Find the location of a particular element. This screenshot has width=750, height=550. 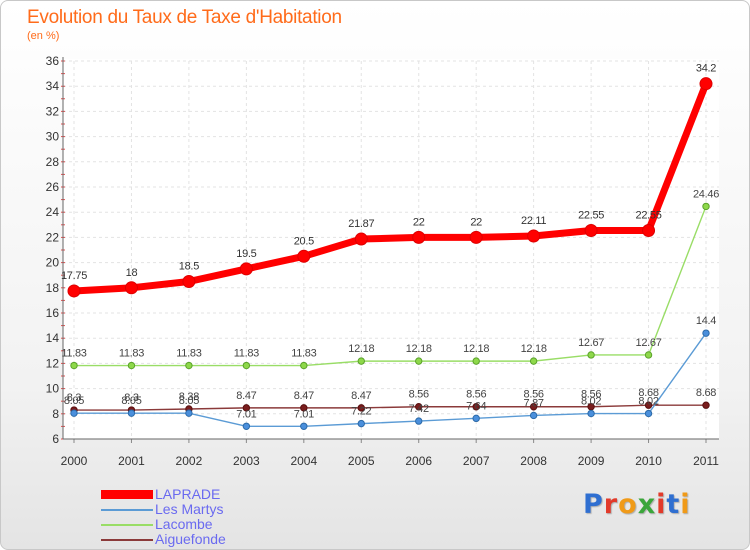

y-tick-label: 32 is located at coordinates (53, 111).